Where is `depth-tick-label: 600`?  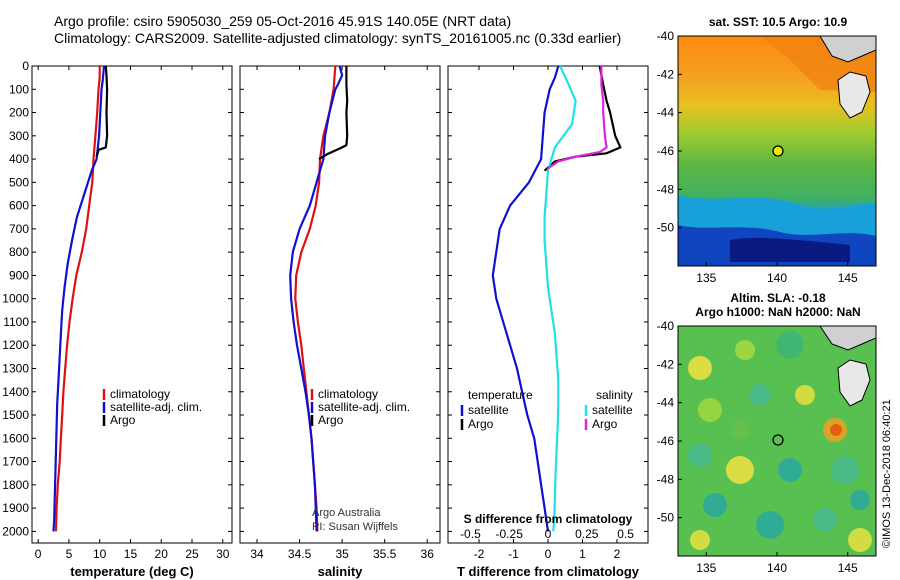
depth-tick-label: 600 is located at coordinates (19, 206).